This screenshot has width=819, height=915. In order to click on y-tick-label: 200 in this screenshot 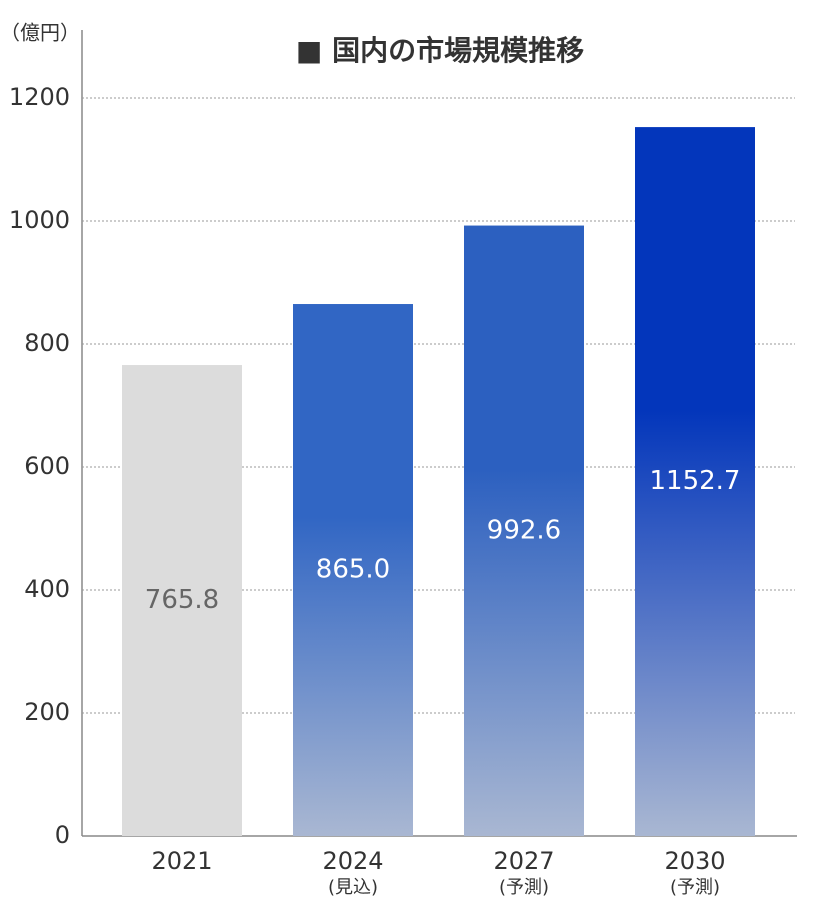, I will do `click(47, 712)`.